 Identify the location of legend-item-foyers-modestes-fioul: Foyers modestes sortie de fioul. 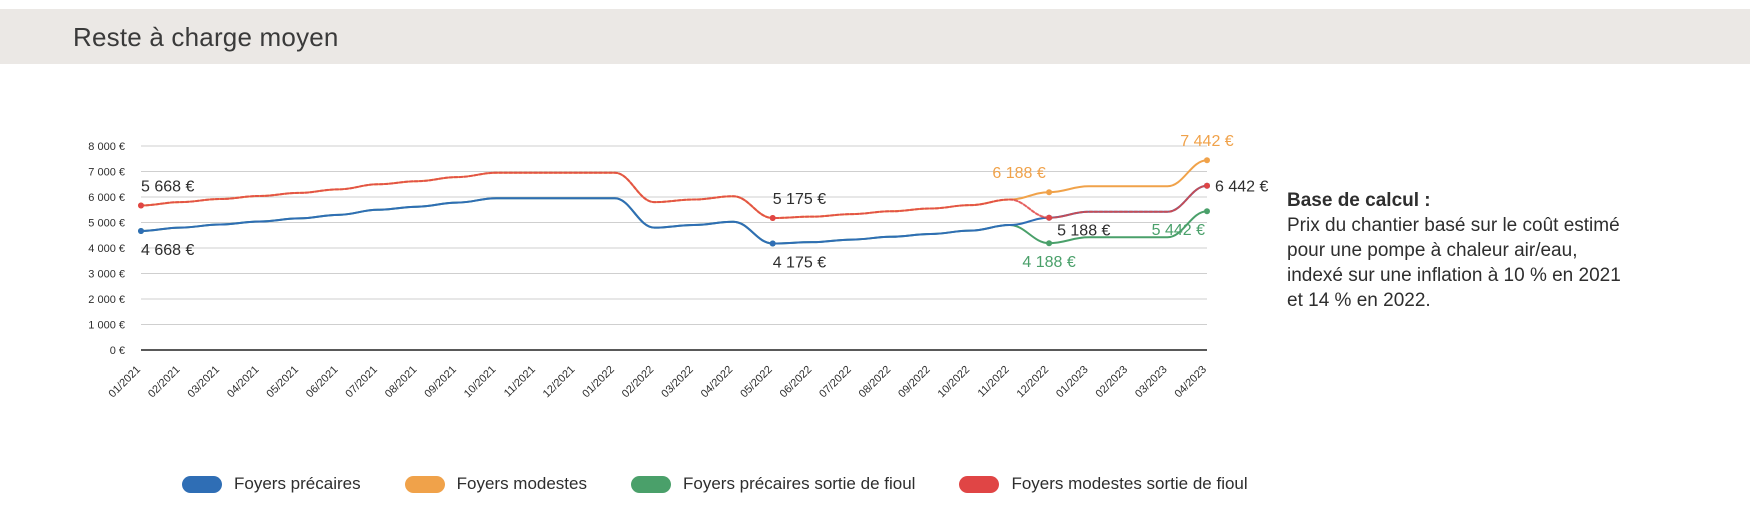
(1103, 484).